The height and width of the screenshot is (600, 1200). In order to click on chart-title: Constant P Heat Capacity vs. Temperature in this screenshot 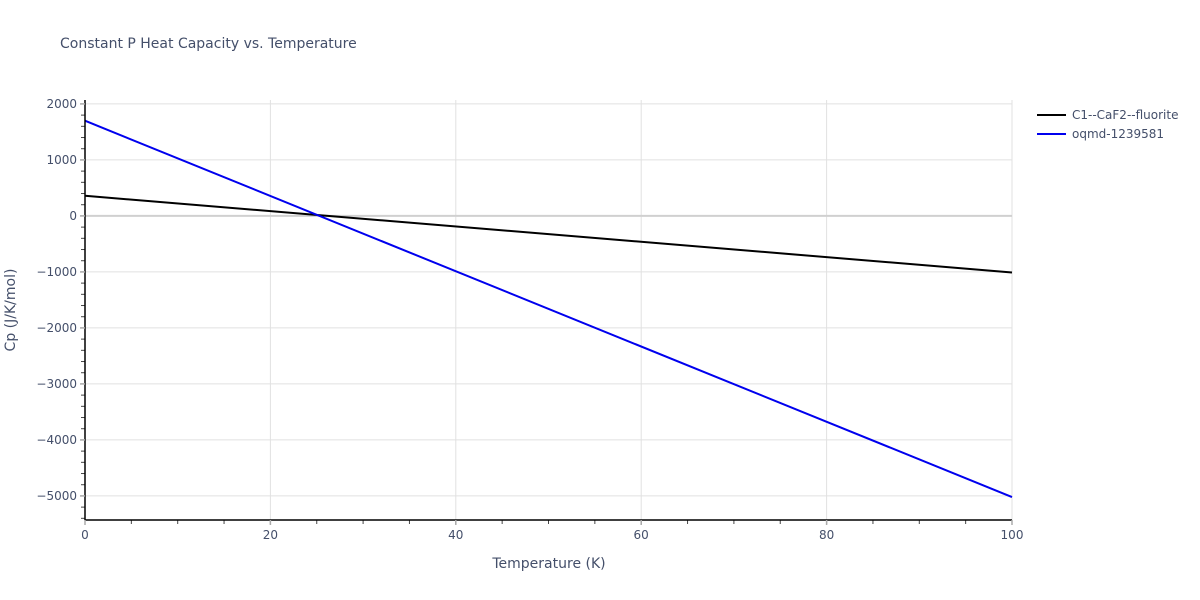, I will do `click(208, 44)`.